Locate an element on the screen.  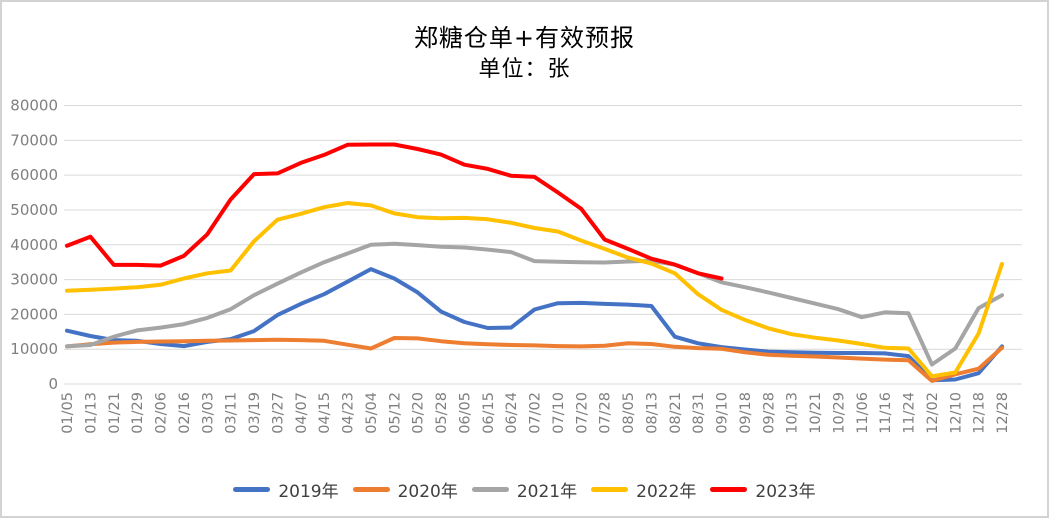
y-axis-label: 70000 is located at coordinates (34, 140).